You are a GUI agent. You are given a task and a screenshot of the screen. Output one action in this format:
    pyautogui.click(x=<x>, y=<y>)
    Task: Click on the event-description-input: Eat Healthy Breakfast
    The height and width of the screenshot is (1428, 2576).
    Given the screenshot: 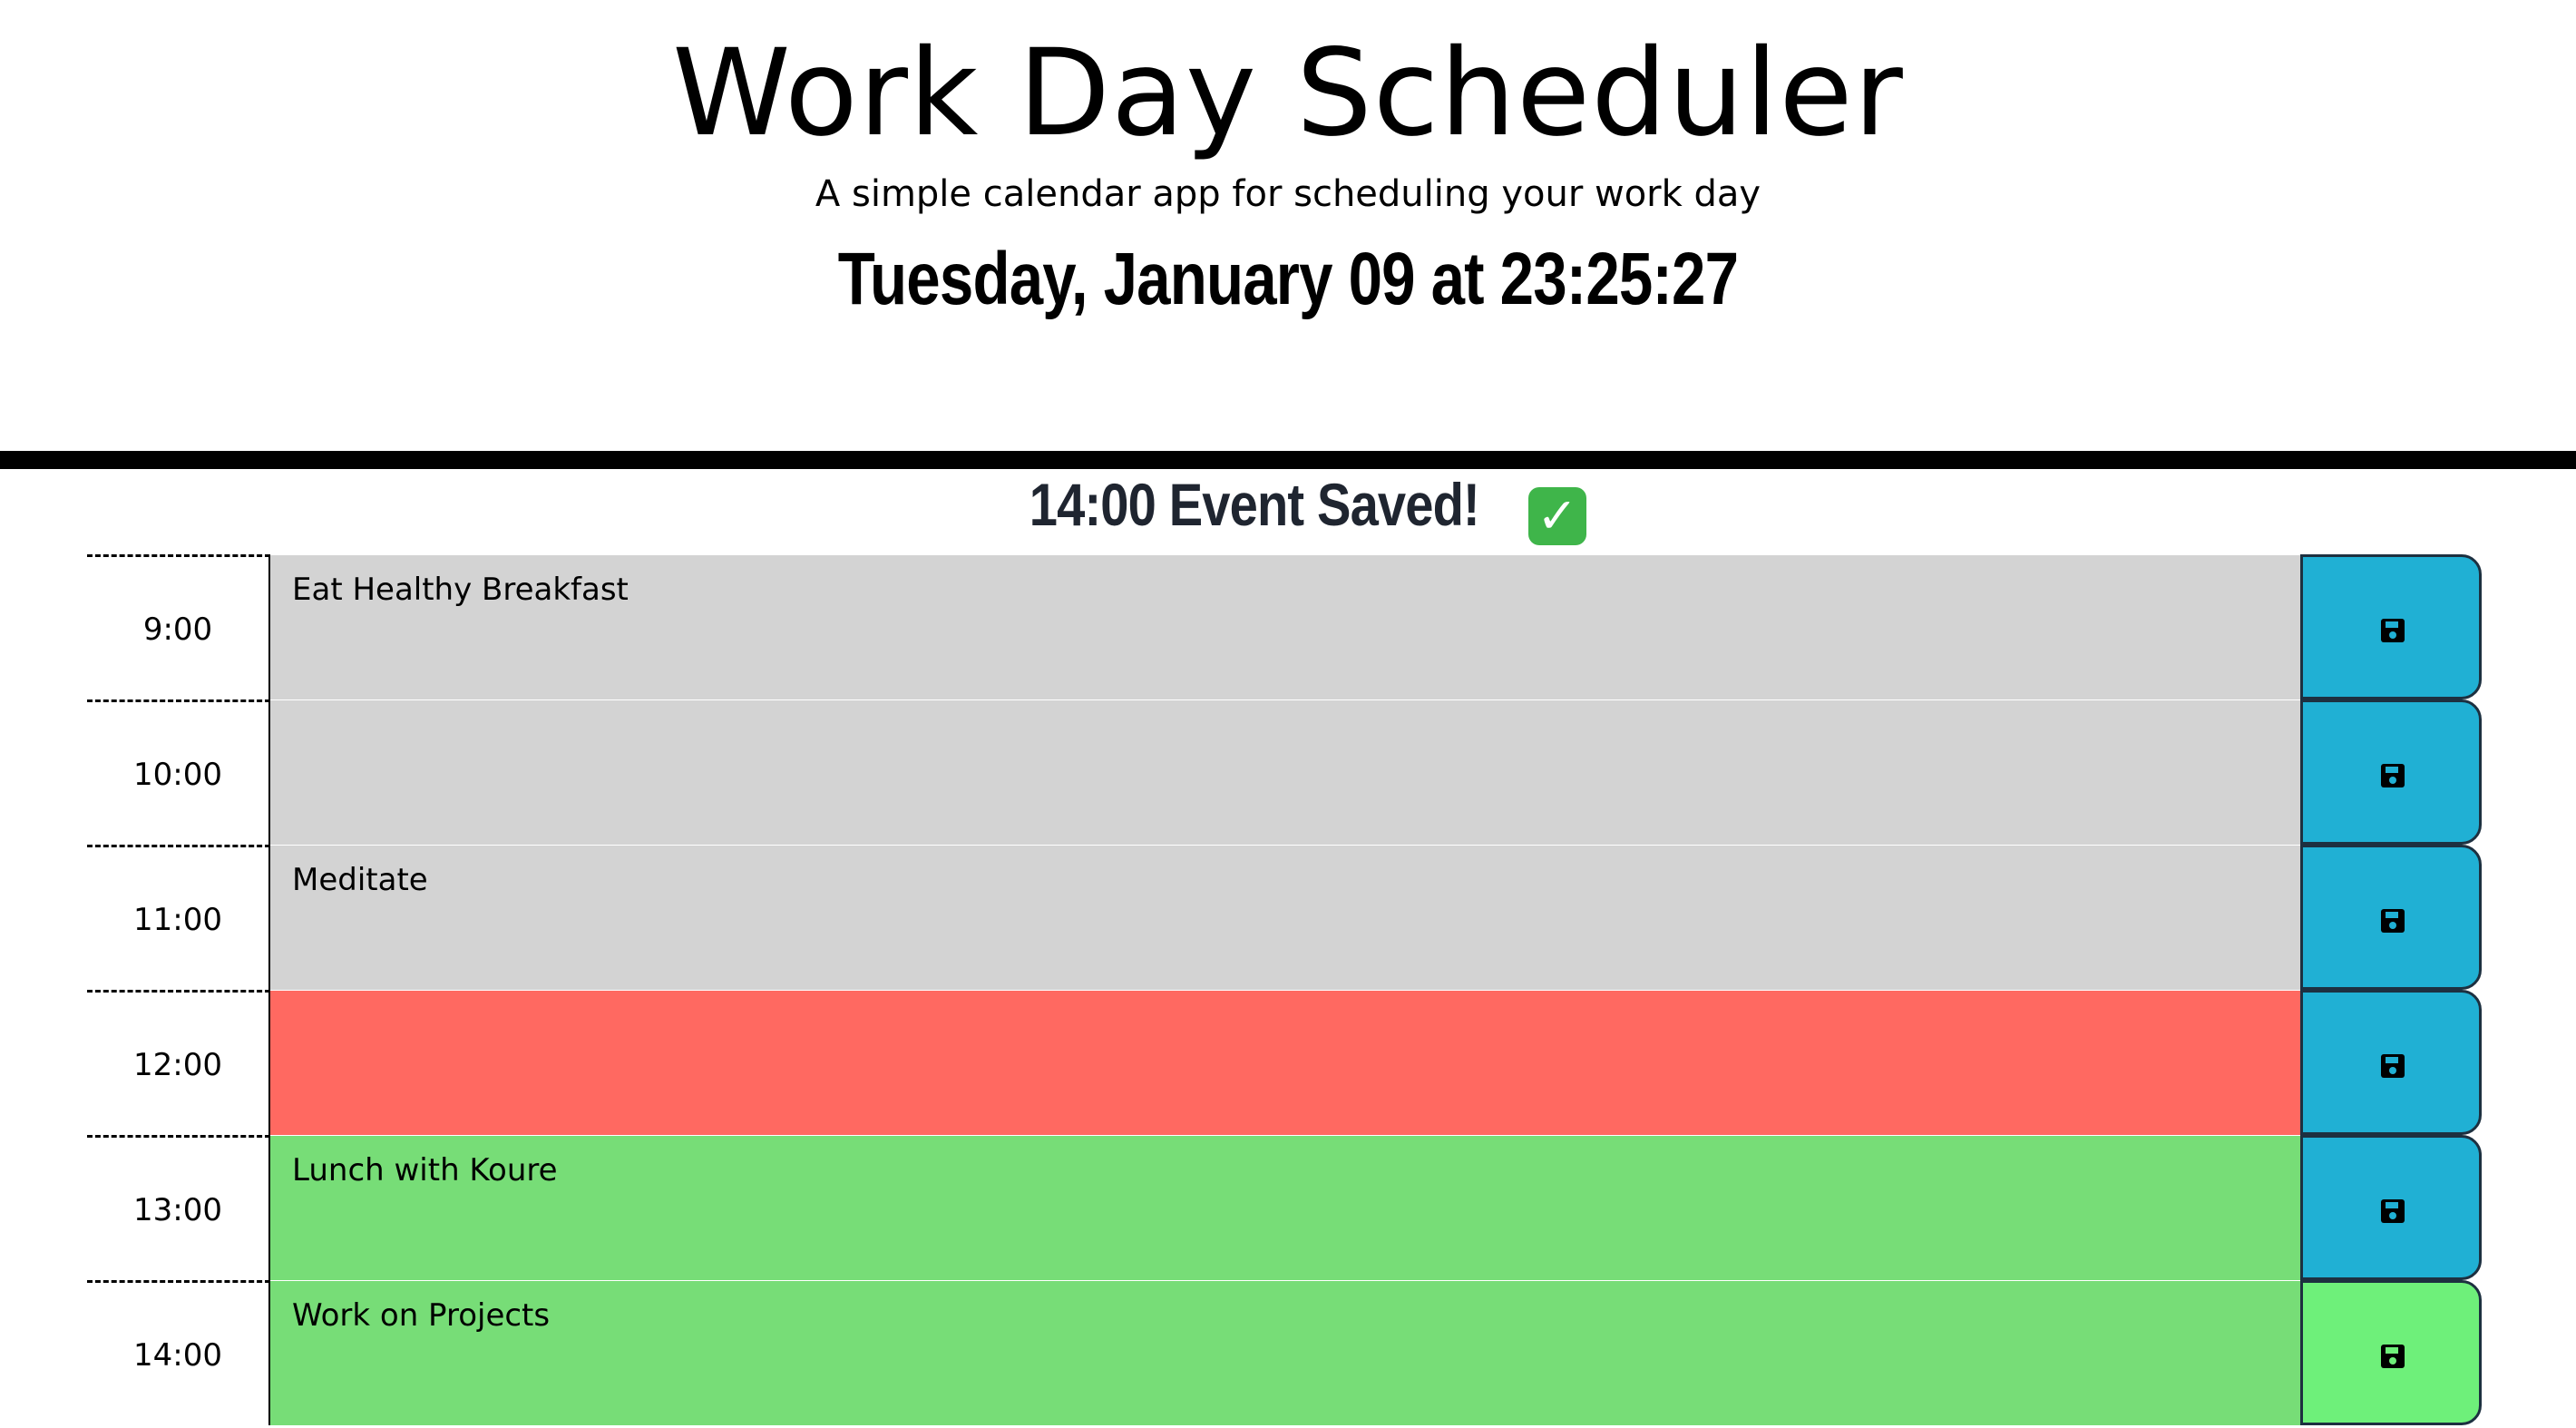 What is the action you would take?
    pyautogui.click(x=1286, y=626)
    